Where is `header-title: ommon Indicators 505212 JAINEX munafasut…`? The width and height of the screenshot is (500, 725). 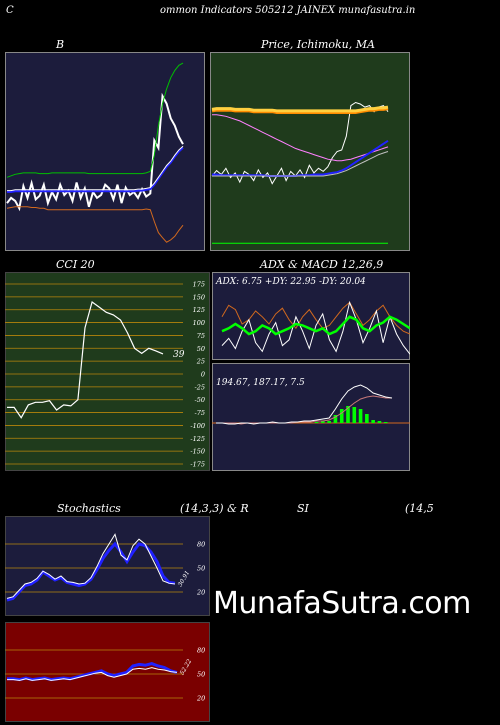
header-title: ommon Indicators 505212 JAINEX munafasut… is located at coordinates (288, 10).